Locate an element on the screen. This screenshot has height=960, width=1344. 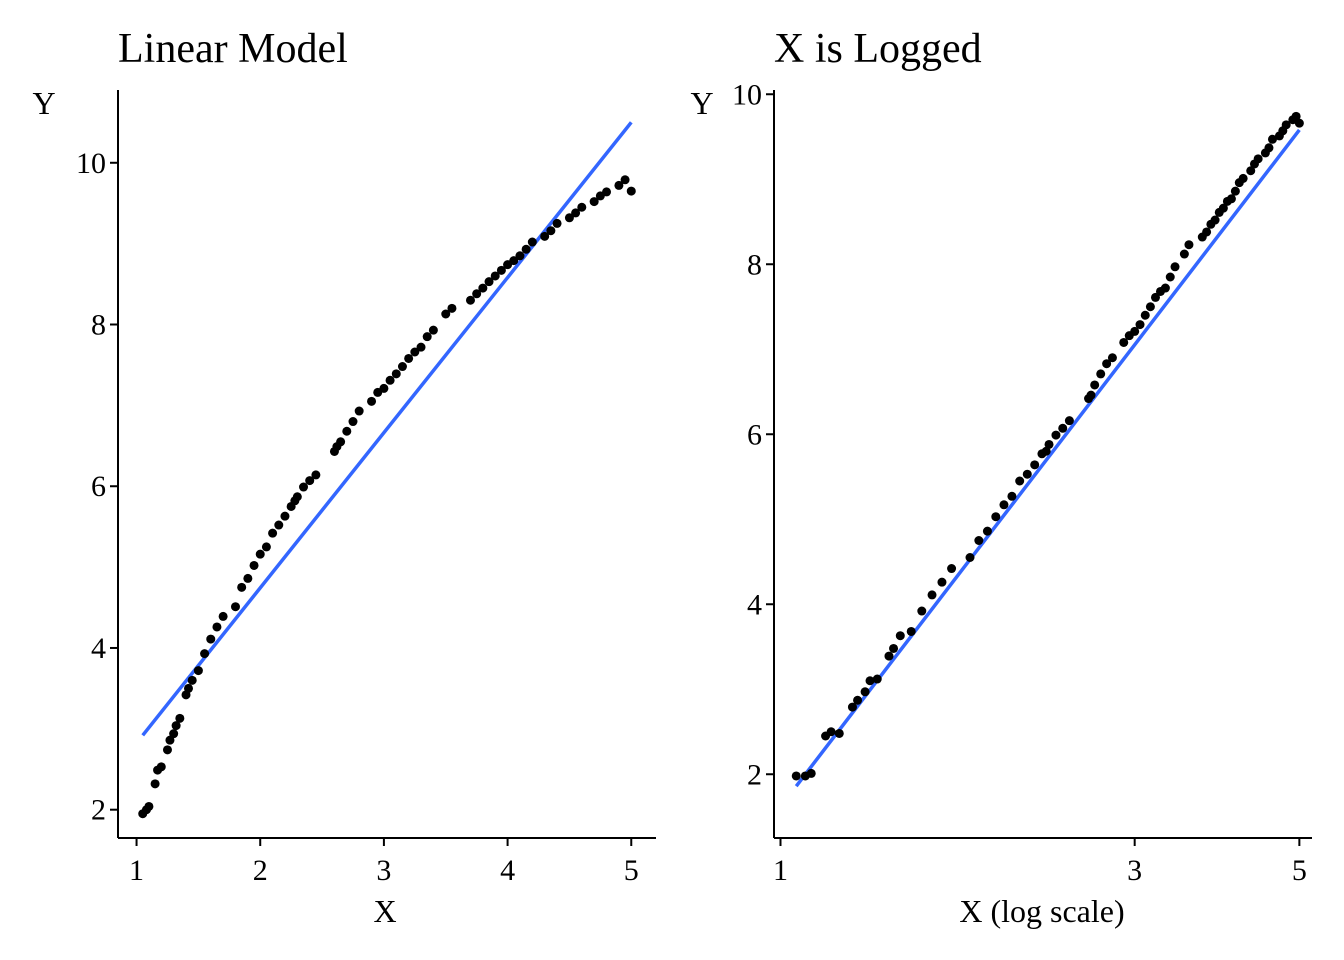
x-tick-label: 1 is located at coordinates (780, 870).